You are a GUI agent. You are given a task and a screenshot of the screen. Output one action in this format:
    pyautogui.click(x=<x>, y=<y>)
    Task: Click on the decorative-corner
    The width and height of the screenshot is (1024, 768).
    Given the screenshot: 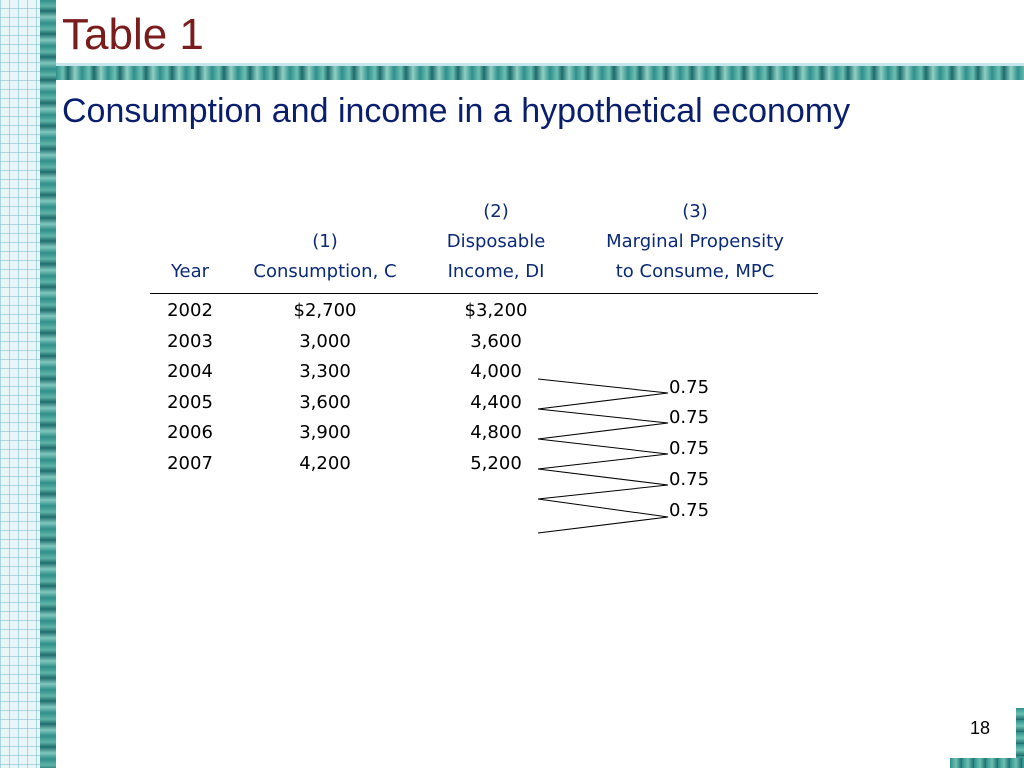 What is the action you would take?
    pyautogui.click(x=1020, y=738)
    